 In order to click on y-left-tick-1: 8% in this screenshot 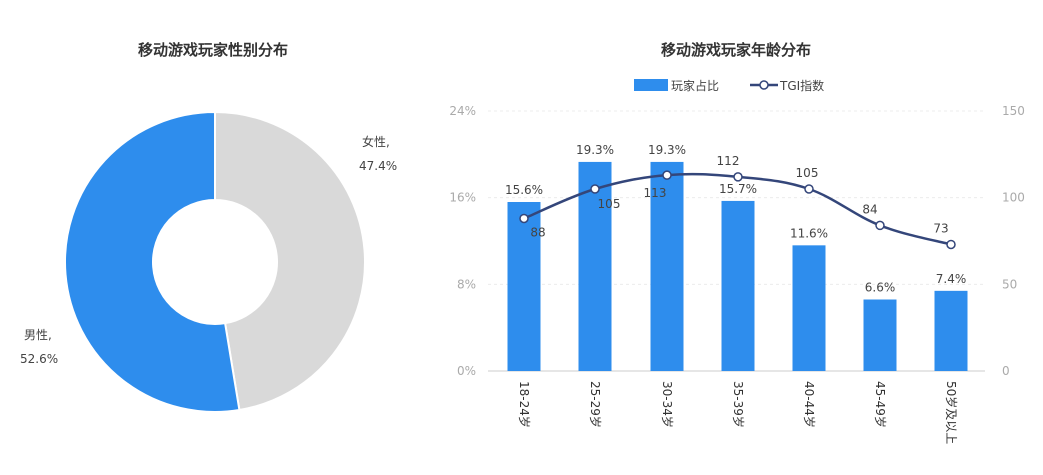, I will do `click(466, 284)`.